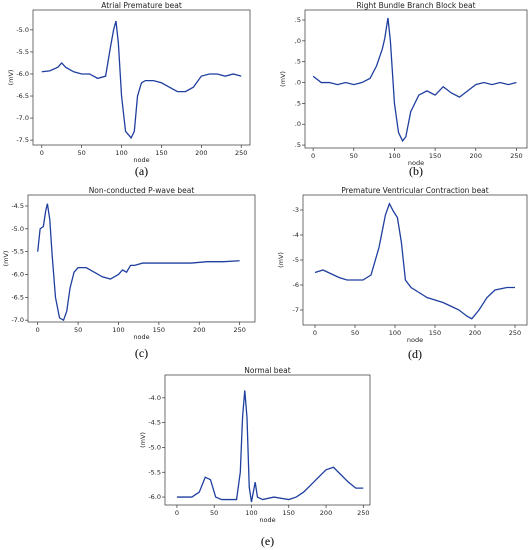 The image size is (532, 550). I want to click on caption: (a), so click(141, 171).